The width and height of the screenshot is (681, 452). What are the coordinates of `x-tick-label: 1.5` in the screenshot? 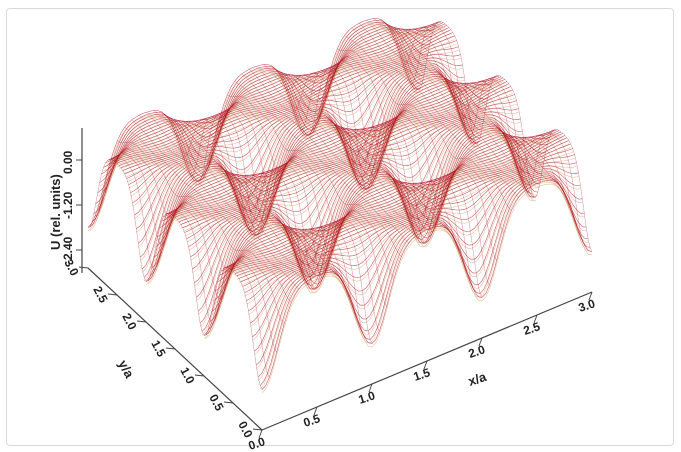 It's located at (422, 374).